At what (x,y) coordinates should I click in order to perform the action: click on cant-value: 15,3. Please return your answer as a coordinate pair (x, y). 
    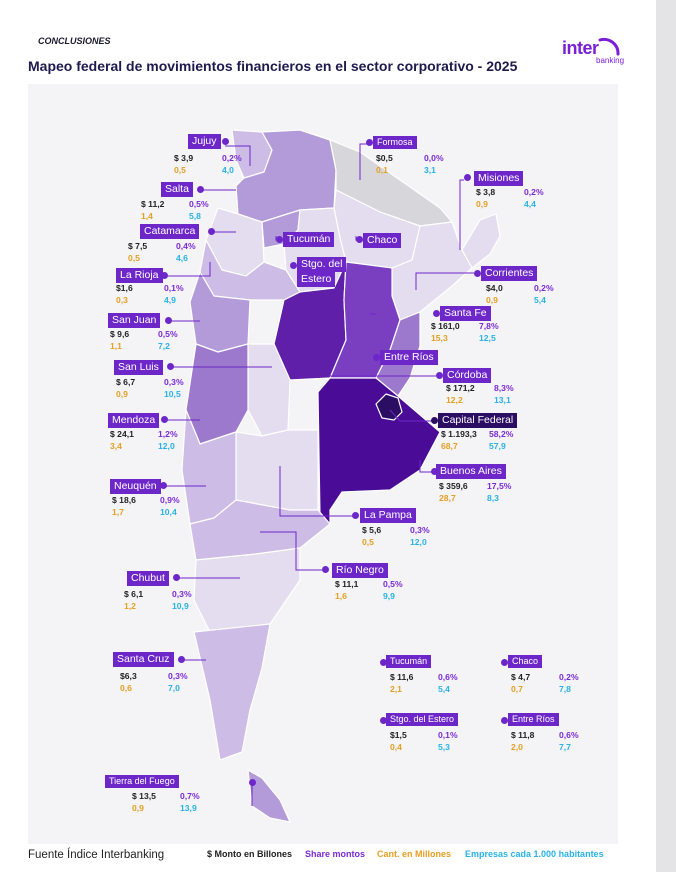
    Looking at the image, I should click on (439, 338).